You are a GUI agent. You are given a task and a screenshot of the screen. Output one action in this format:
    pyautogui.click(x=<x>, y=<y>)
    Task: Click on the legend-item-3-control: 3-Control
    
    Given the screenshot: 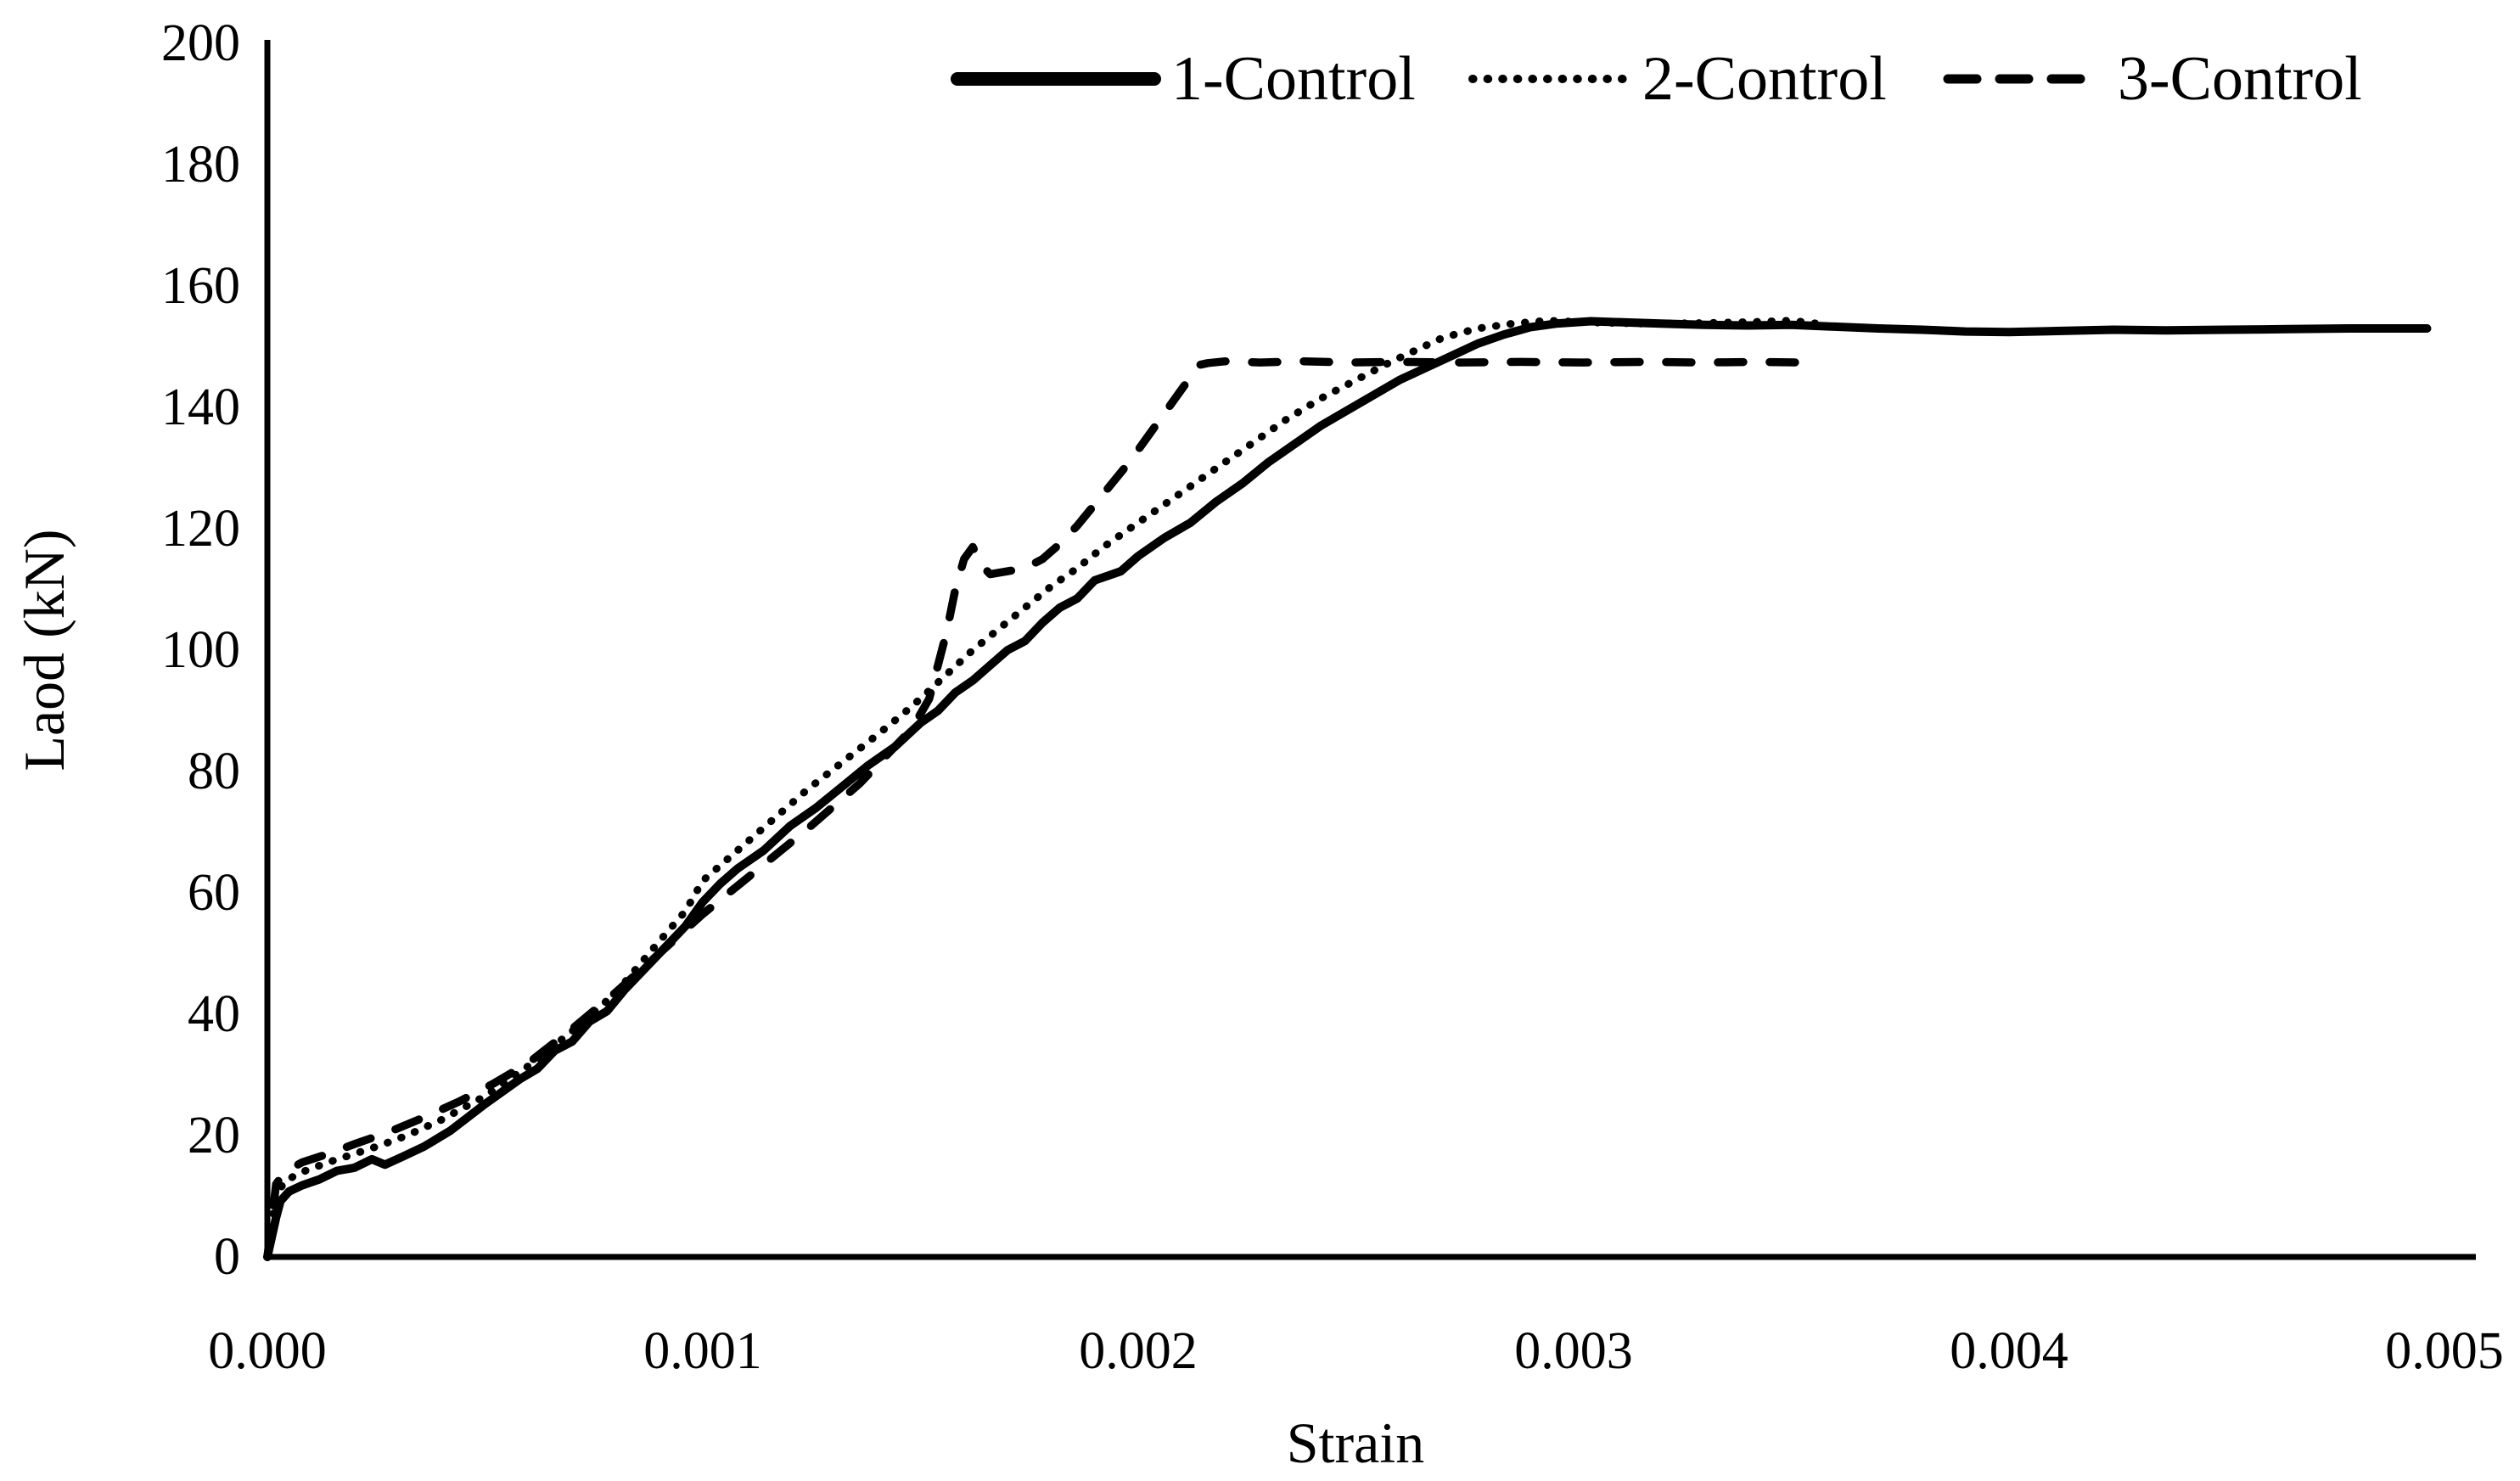 What is the action you would take?
    pyautogui.click(x=2152, y=79)
    